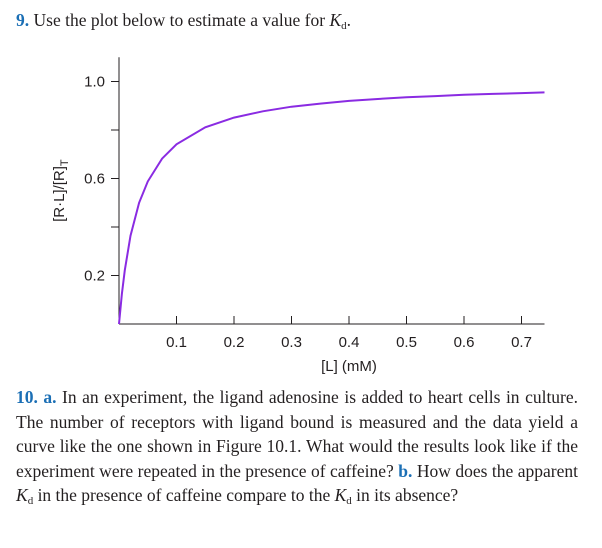  What do you see at coordinates (291, 342) in the screenshot?
I see `x-tick-label: 0.3` at bounding box center [291, 342].